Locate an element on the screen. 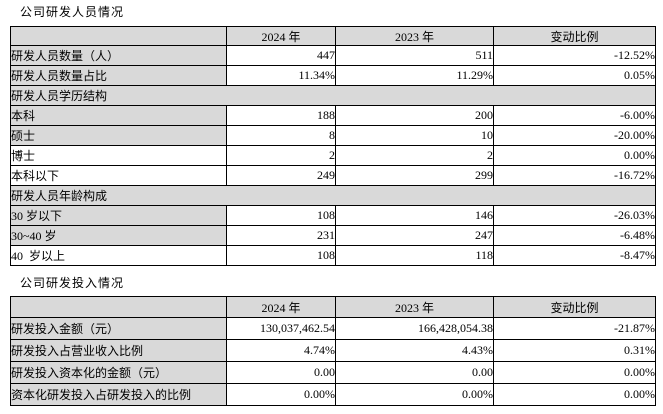 The image size is (663, 414). cell-value-2023: 0.00% is located at coordinates (414, 394).